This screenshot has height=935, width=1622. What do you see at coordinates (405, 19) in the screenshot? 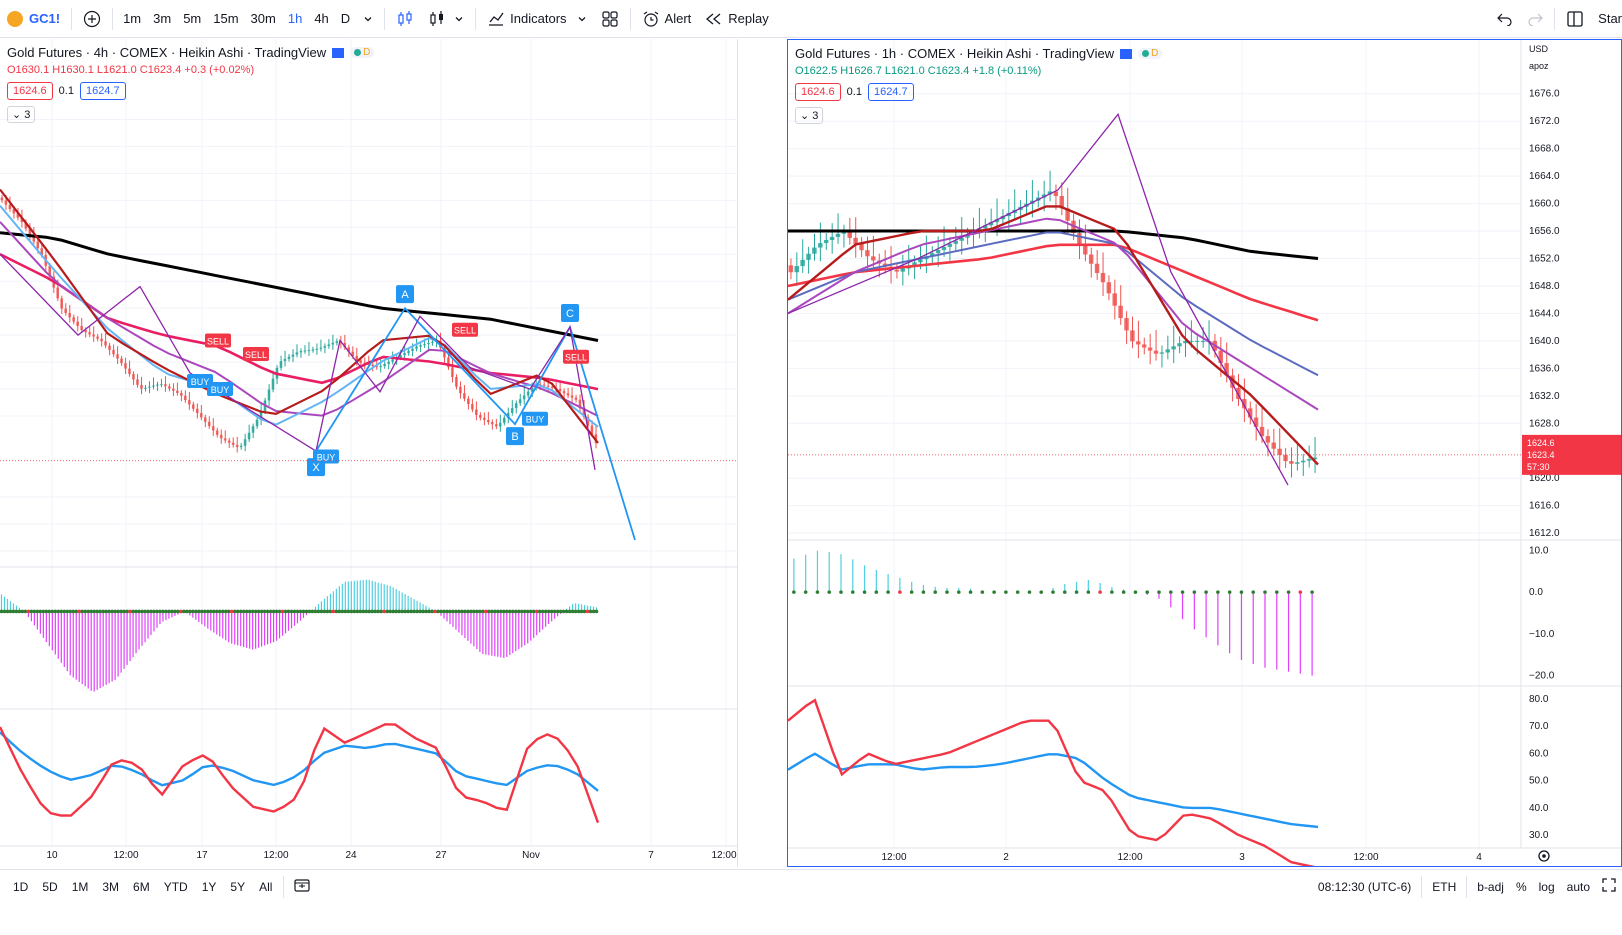
I see `bar-type-heikin-button` at bounding box center [405, 19].